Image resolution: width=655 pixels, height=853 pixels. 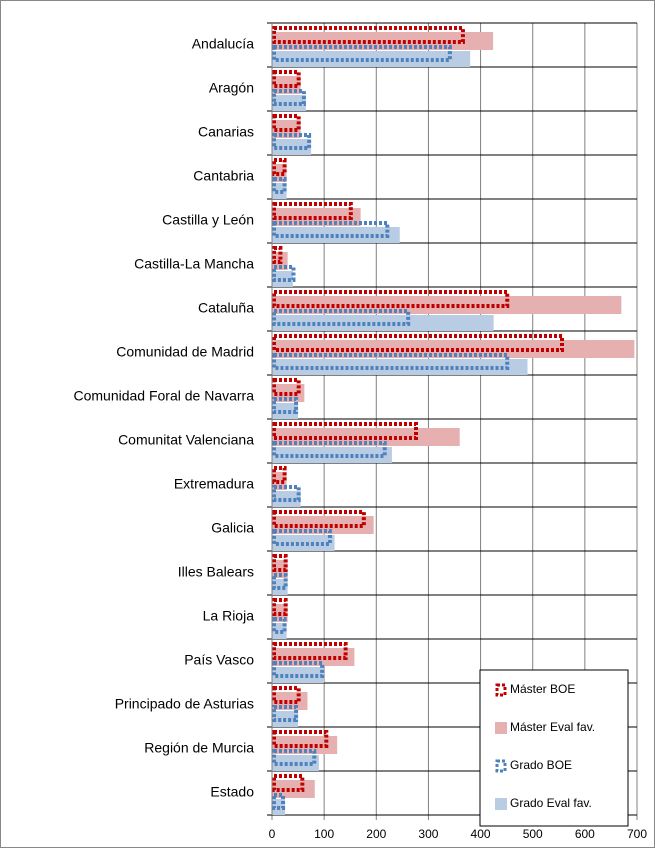 I want to click on y-tick-label: Illes Balears, so click(x=216, y=572).